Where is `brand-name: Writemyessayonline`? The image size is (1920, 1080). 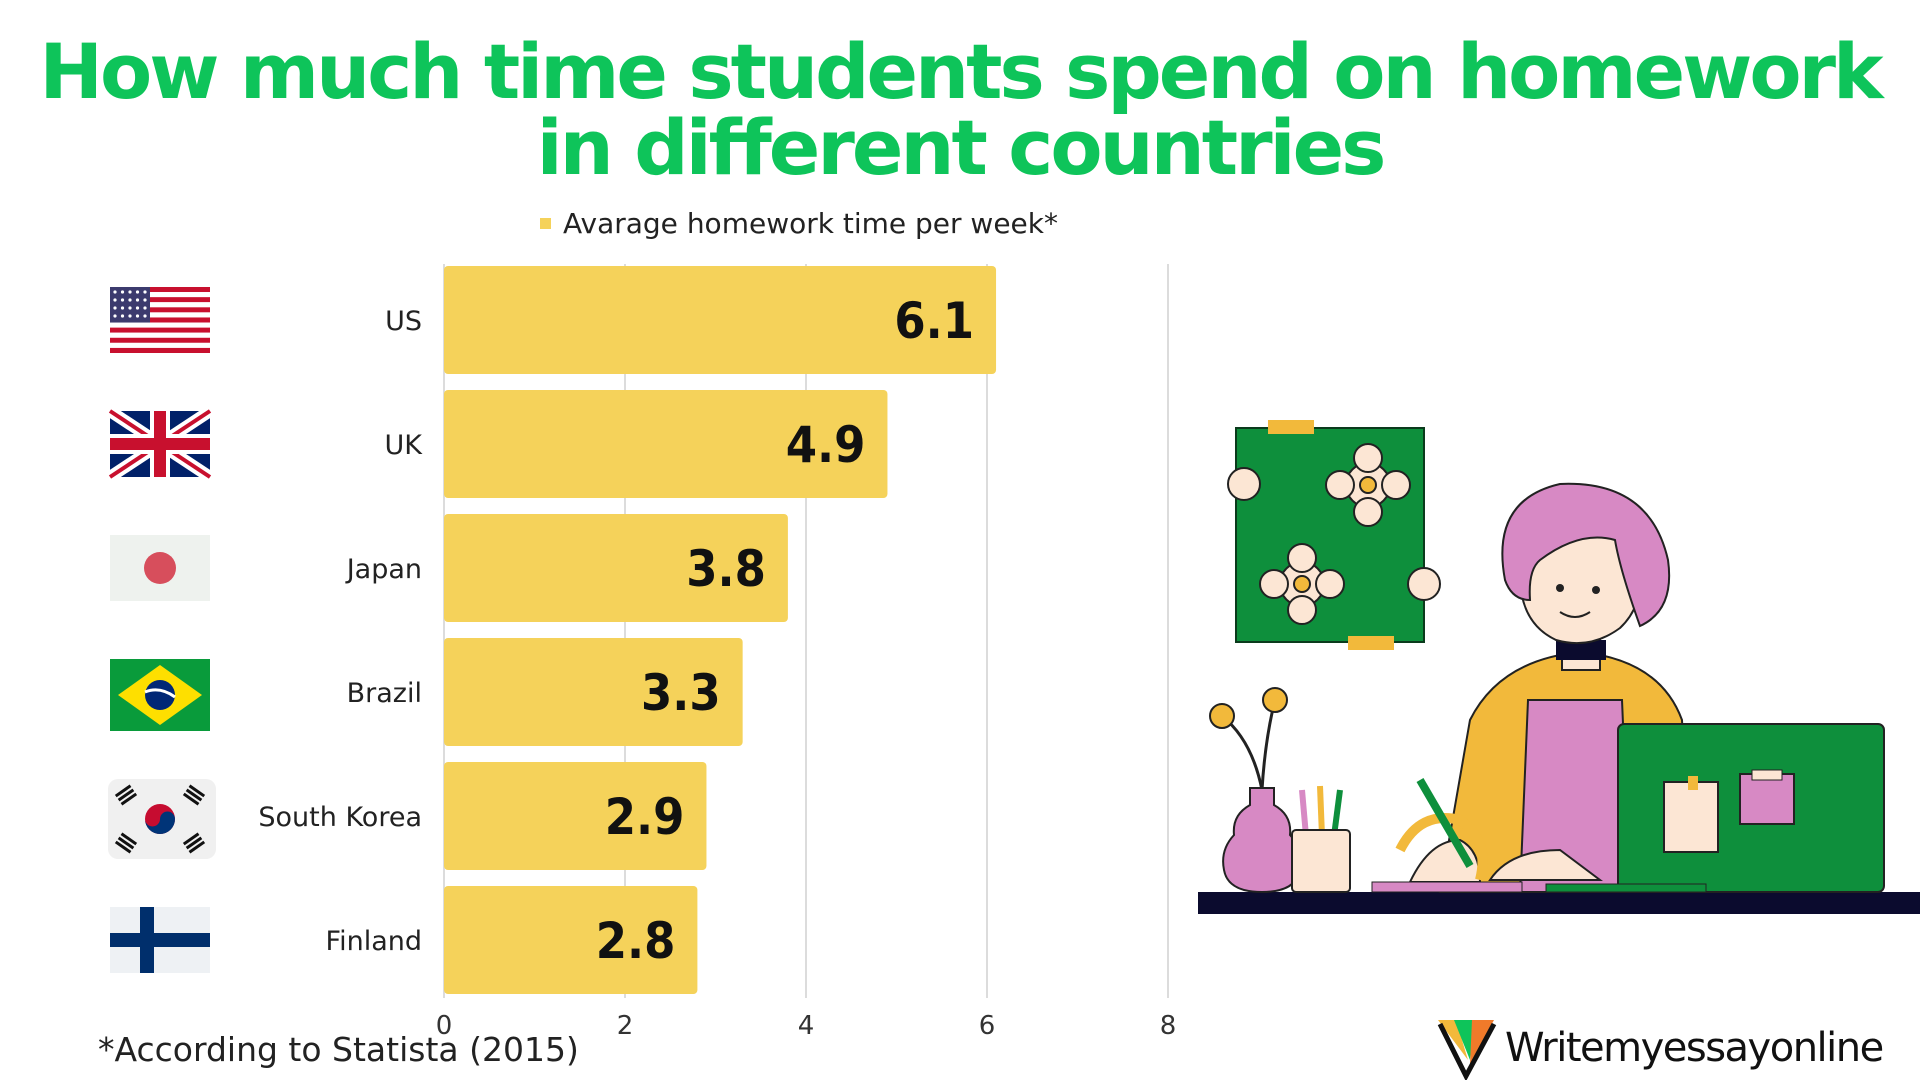 brand-name: Writemyessayonline is located at coordinates (1694, 1048).